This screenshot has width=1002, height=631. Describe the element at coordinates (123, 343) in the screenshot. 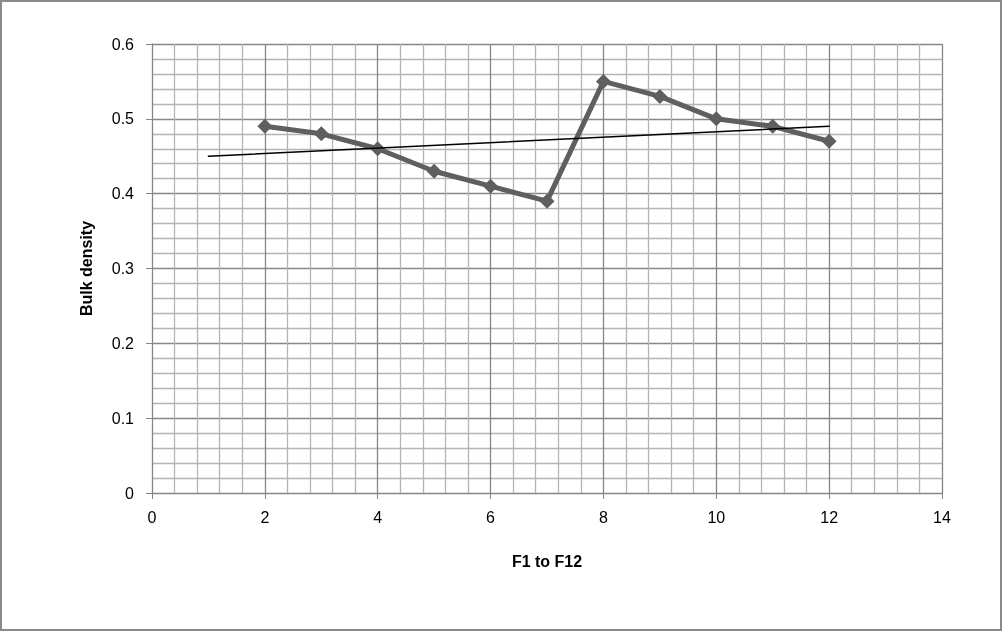

I see `y-tick-label: 0.2` at that location.